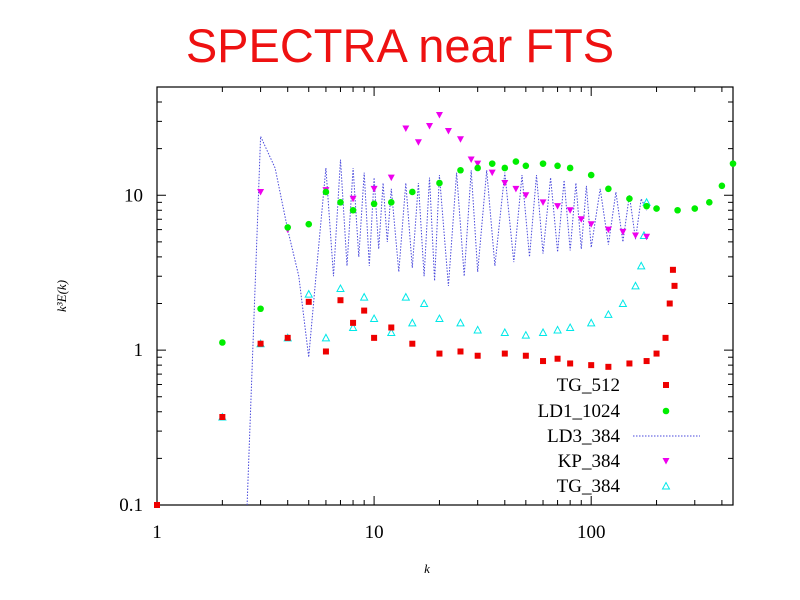 The width and height of the screenshot is (800, 600). Describe the element at coordinates (374, 532) in the screenshot. I see `x-tick-label: 10` at that location.